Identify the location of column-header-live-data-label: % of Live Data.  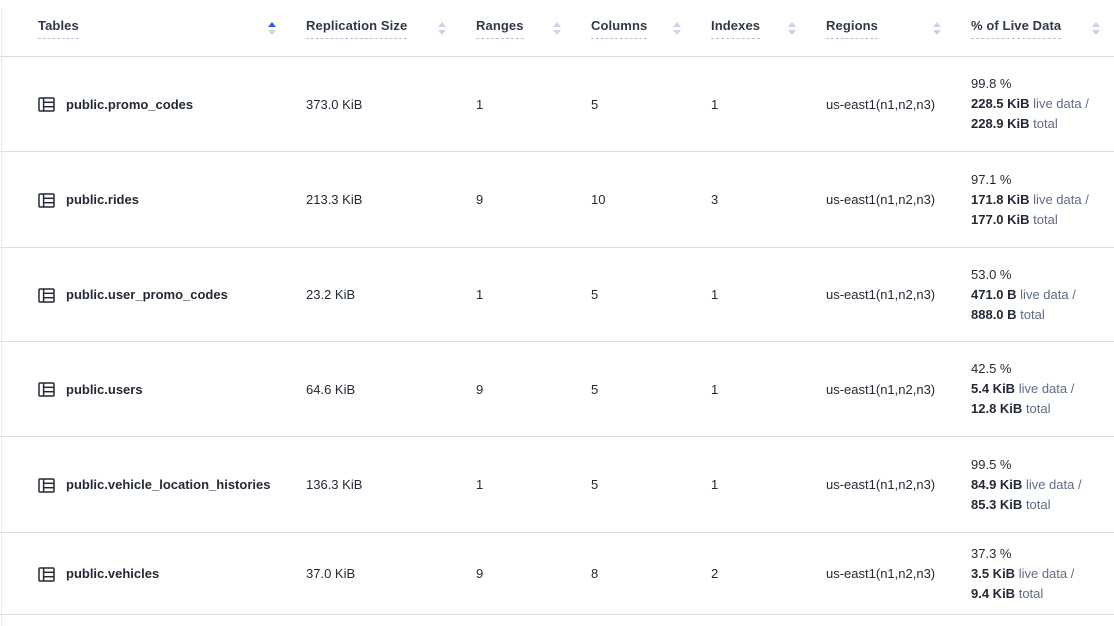
(1016, 28).